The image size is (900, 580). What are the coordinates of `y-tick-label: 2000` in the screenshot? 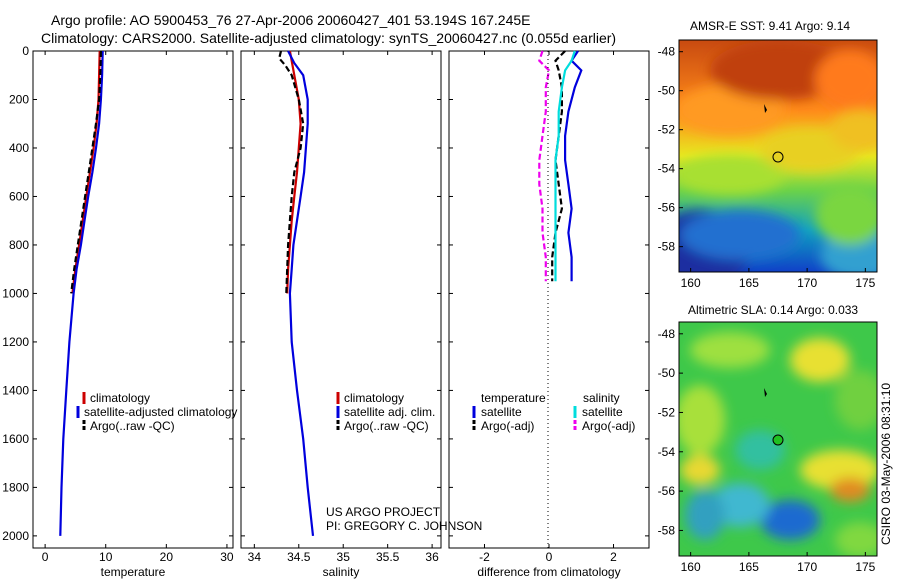 It's located at (15, 536).